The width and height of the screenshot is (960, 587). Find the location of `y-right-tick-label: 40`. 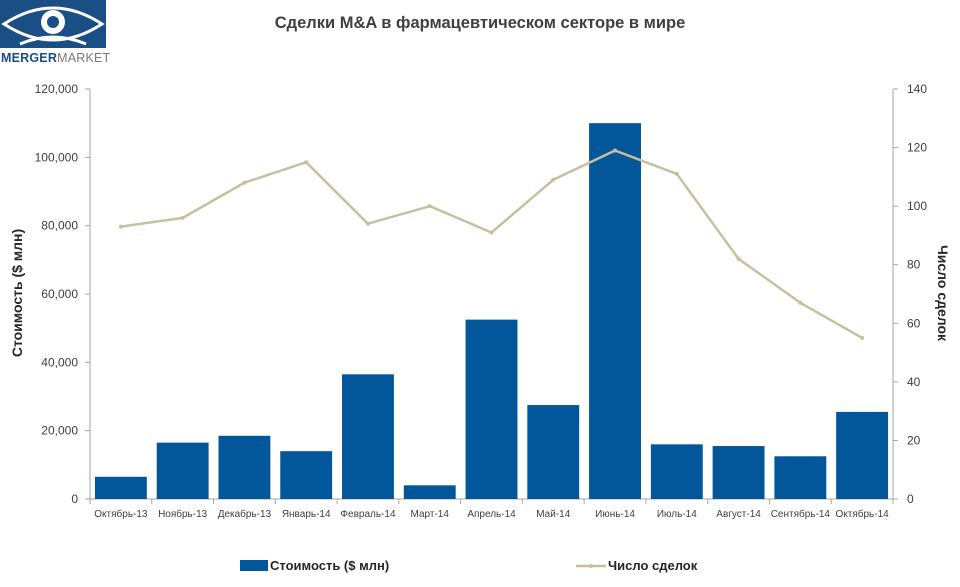

y-right-tick-label: 40 is located at coordinates (914, 382).